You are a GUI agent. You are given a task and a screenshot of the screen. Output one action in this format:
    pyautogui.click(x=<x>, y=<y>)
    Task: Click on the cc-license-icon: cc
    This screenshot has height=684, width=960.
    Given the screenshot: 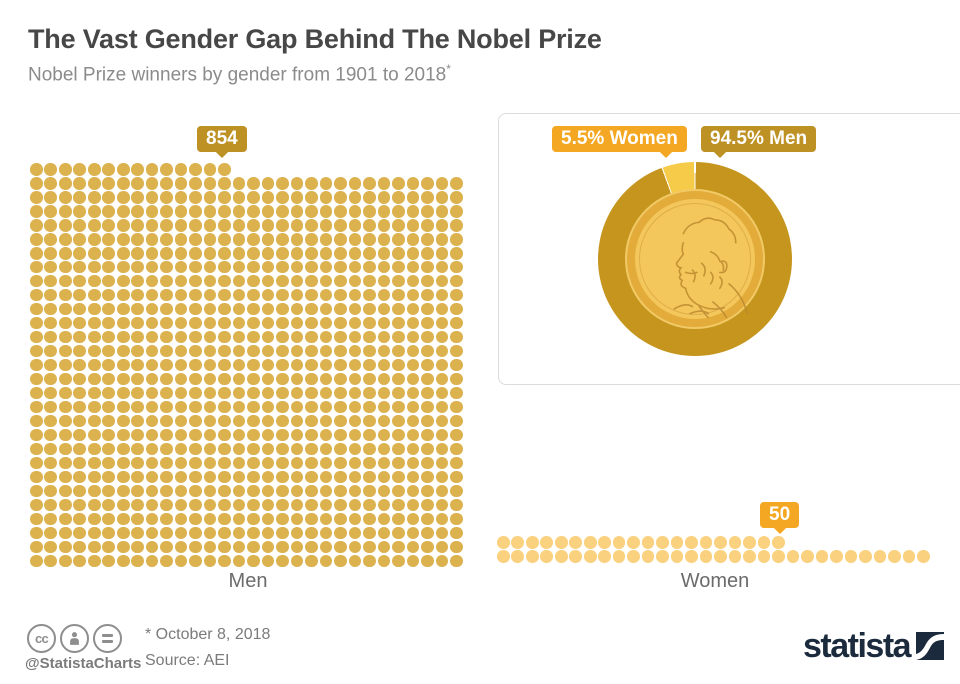 What is the action you would take?
    pyautogui.click(x=41, y=638)
    